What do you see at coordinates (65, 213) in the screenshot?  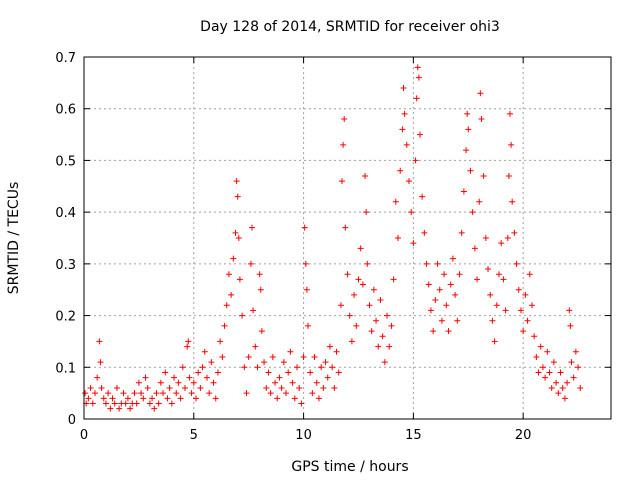 I see `y-tick-label: 0.4` at bounding box center [65, 213].